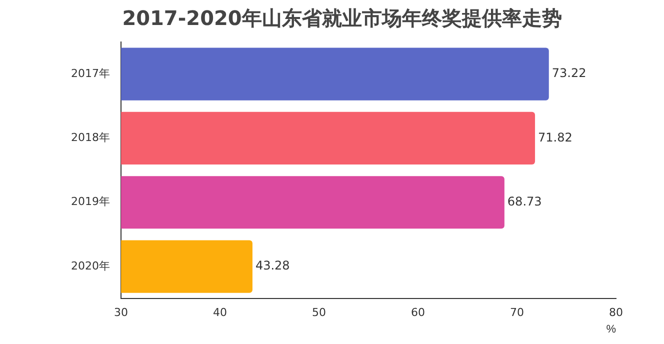 The image size is (664, 344). What do you see at coordinates (90, 265) in the screenshot?
I see `y-tick-label: 2020年` at bounding box center [90, 265].